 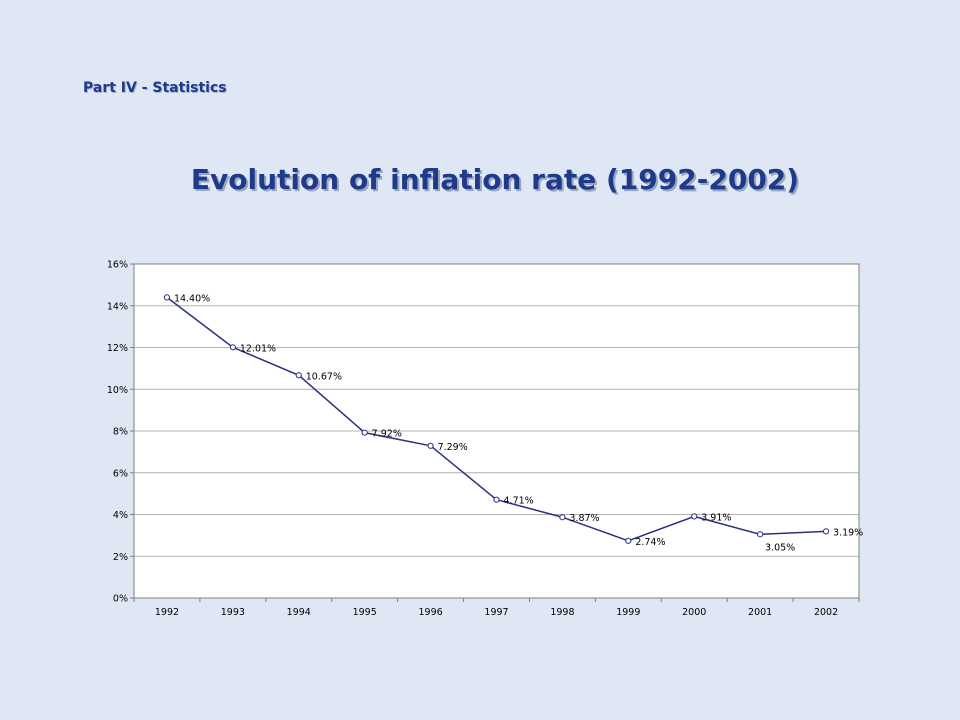 What do you see at coordinates (584, 518) in the screenshot?
I see `data-label: 3.87%` at bounding box center [584, 518].